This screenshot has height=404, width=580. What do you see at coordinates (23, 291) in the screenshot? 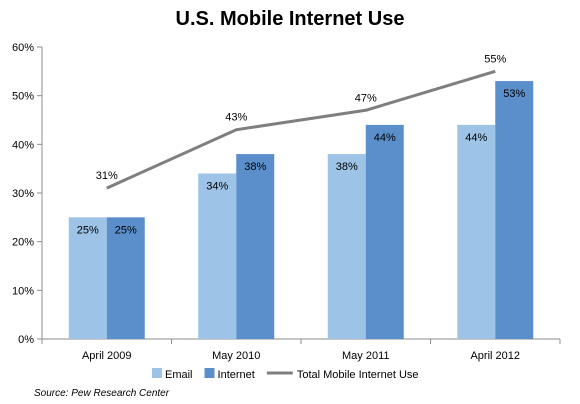
I see `y-tick-label: 10%` at bounding box center [23, 291].